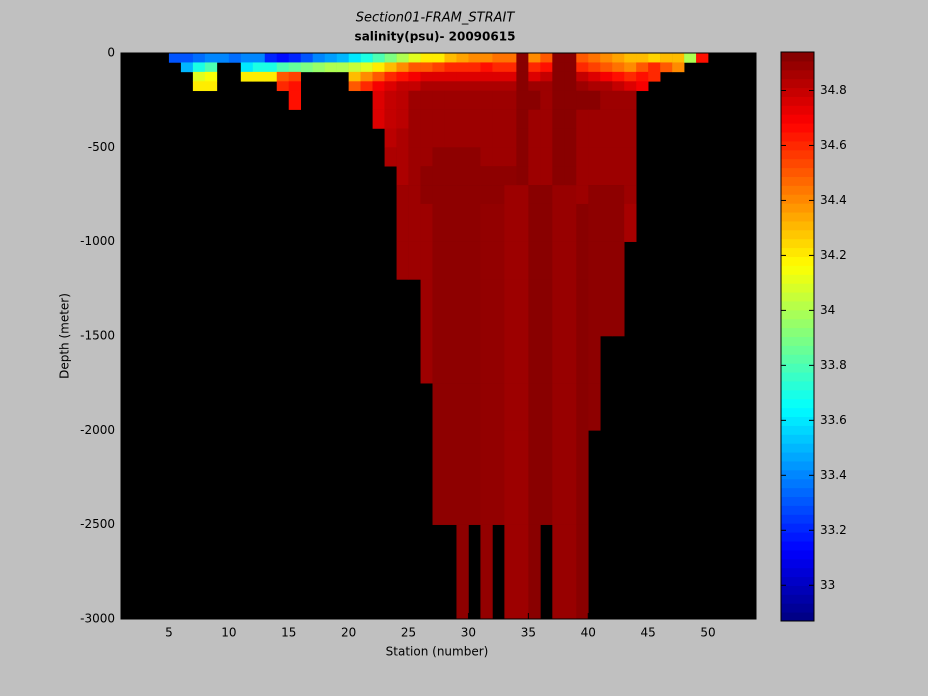  What do you see at coordinates (436, 18) in the screenshot?
I see `chart-title: Section01-FRAM_STRAIT` at bounding box center [436, 18].